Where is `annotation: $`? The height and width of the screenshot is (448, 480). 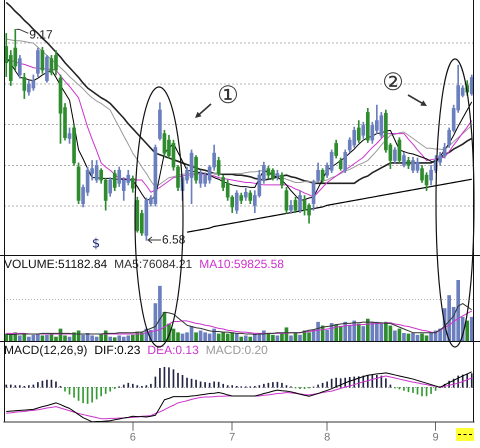 annotation: $ is located at coordinates (96, 244).